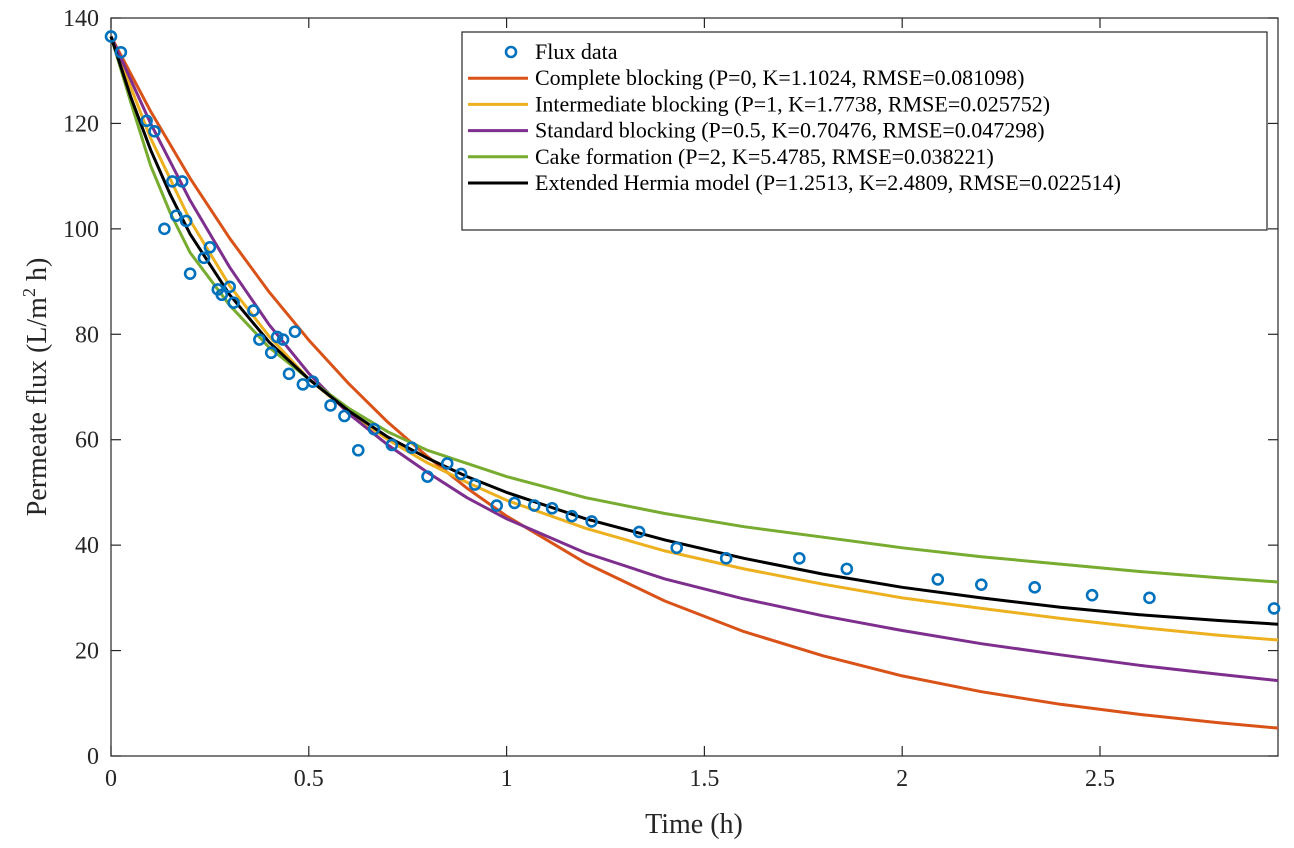 The width and height of the screenshot is (1294, 848). What do you see at coordinates (81, 124) in the screenshot?
I see `y-tick-label: 120` at bounding box center [81, 124].